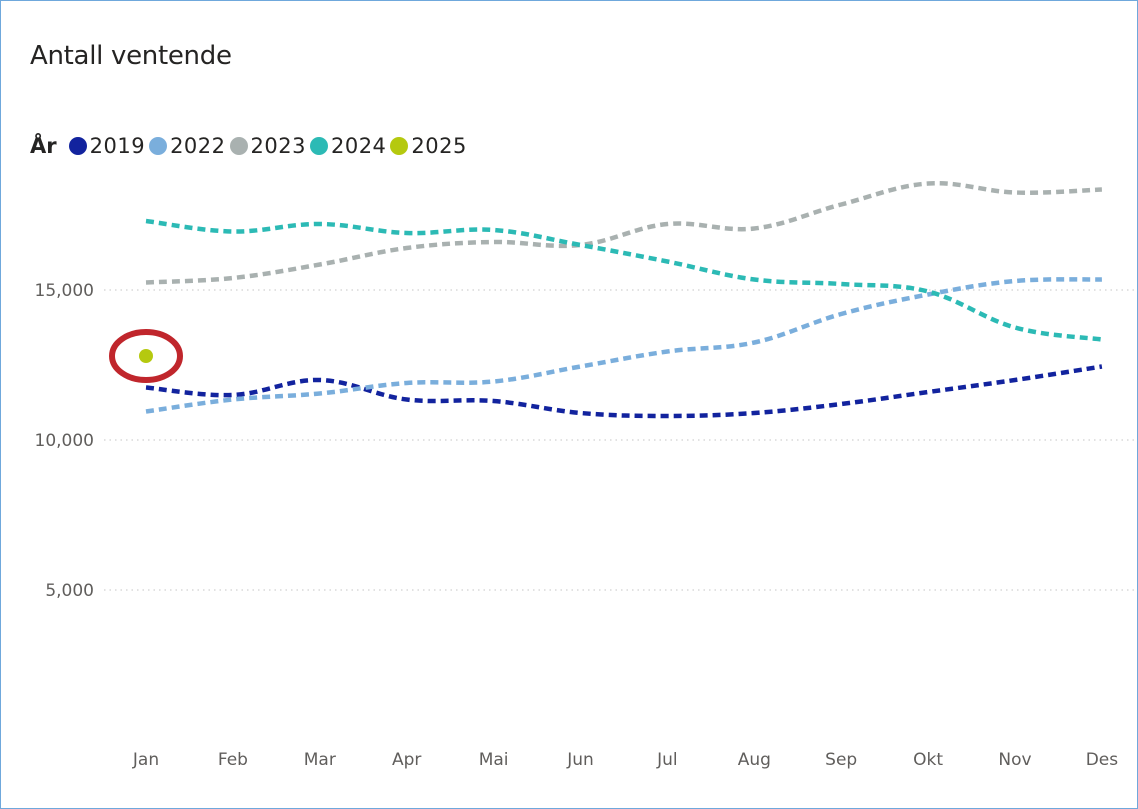 The width and height of the screenshot is (1138, 809). I want to click on highlight-circle-annotation, so click(146, 356).